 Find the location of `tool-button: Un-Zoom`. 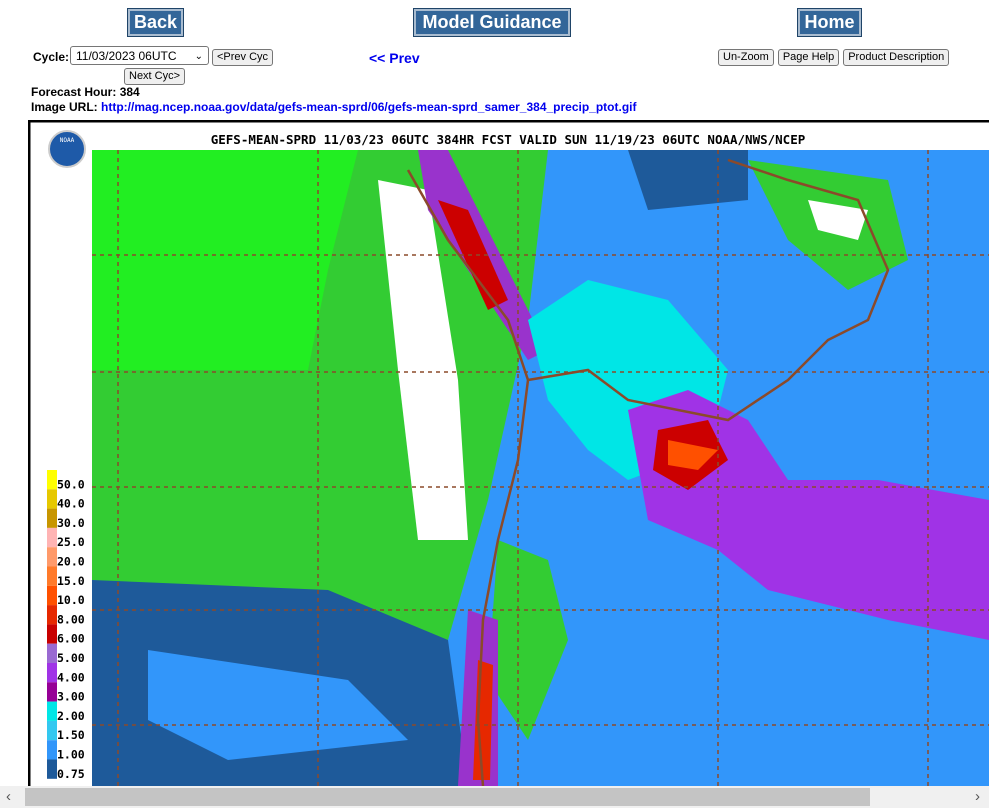

tool-button: Un-Zoom is located at coordinates (746, 57).